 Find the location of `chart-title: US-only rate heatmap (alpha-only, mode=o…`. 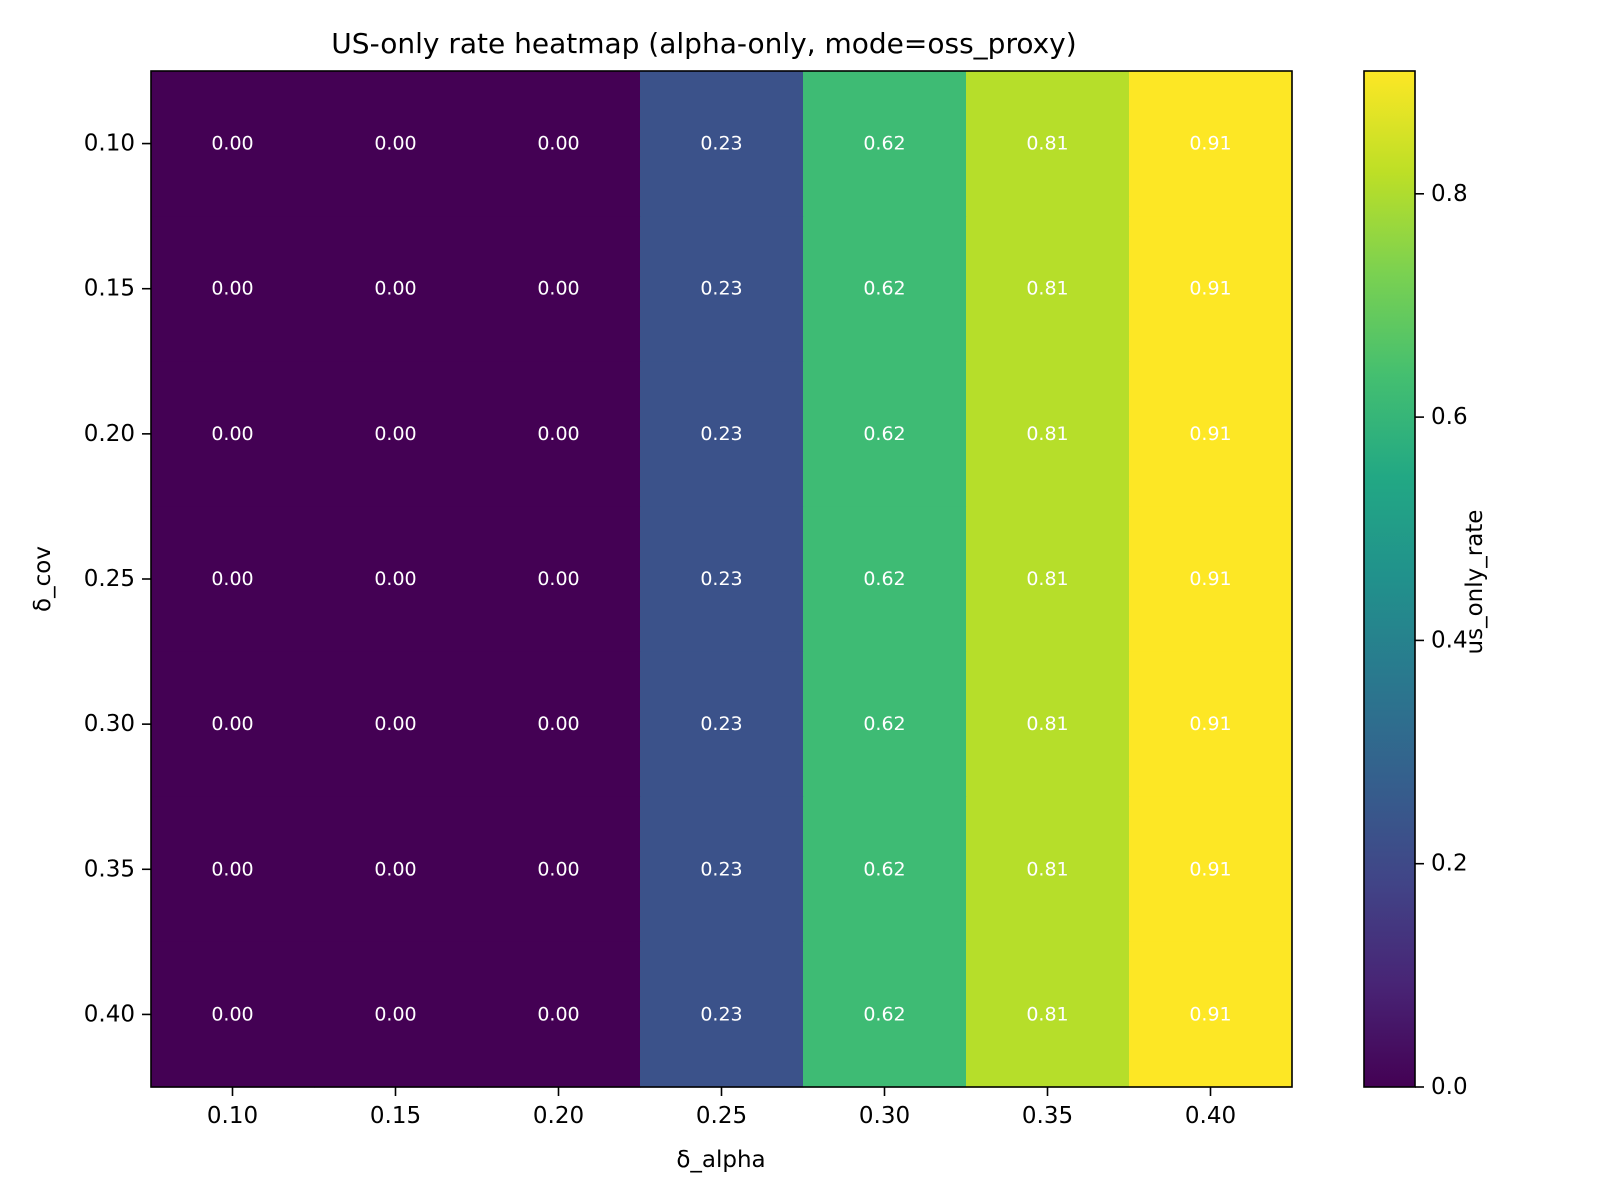

chart-title: US-only rate heatmap (alpha-only, mode=o… is located at coordinates (703, 43).